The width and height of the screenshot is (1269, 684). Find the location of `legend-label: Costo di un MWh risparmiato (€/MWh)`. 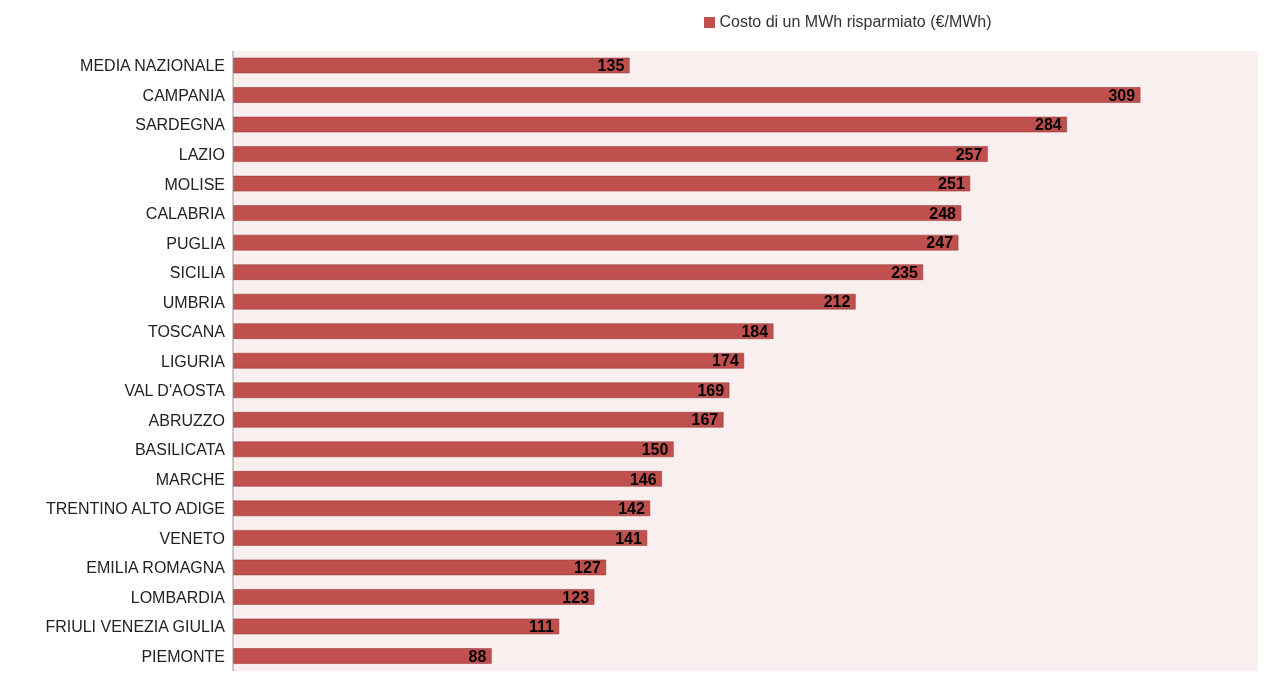

legend-label: Costo di un MWh risparmiato (€/MWh) is located at coordinates (855, 21).